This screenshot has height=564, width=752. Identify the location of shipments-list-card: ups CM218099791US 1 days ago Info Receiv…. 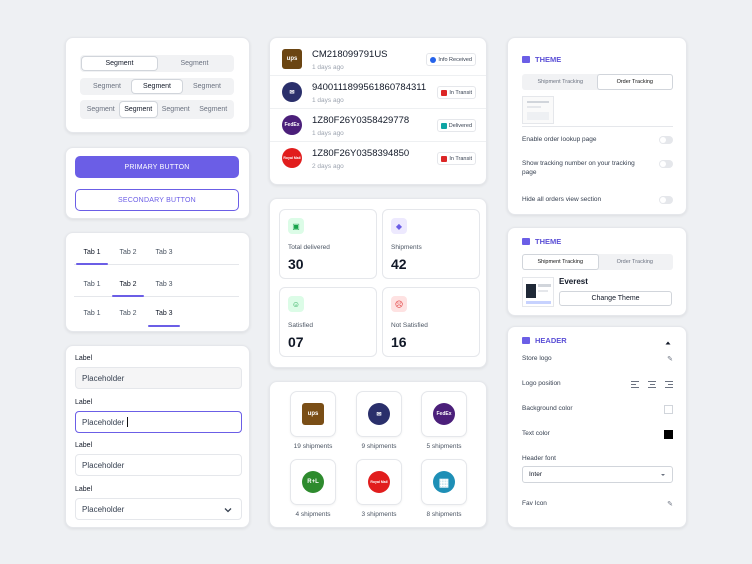
(378, 111).